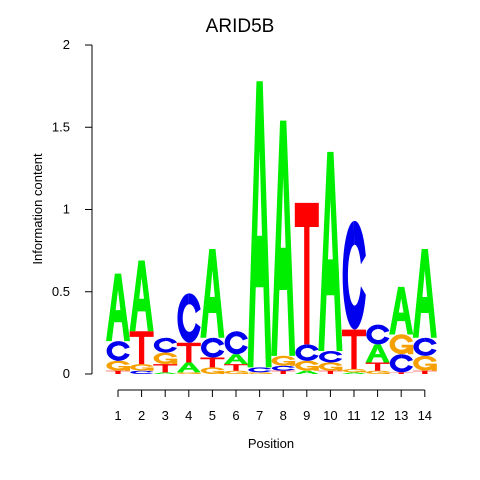 This screenshot has height=480, width=480. Describe the element at coordinates (212, 415) in the screenshot. I see `x-tick-label: 5` at that location.